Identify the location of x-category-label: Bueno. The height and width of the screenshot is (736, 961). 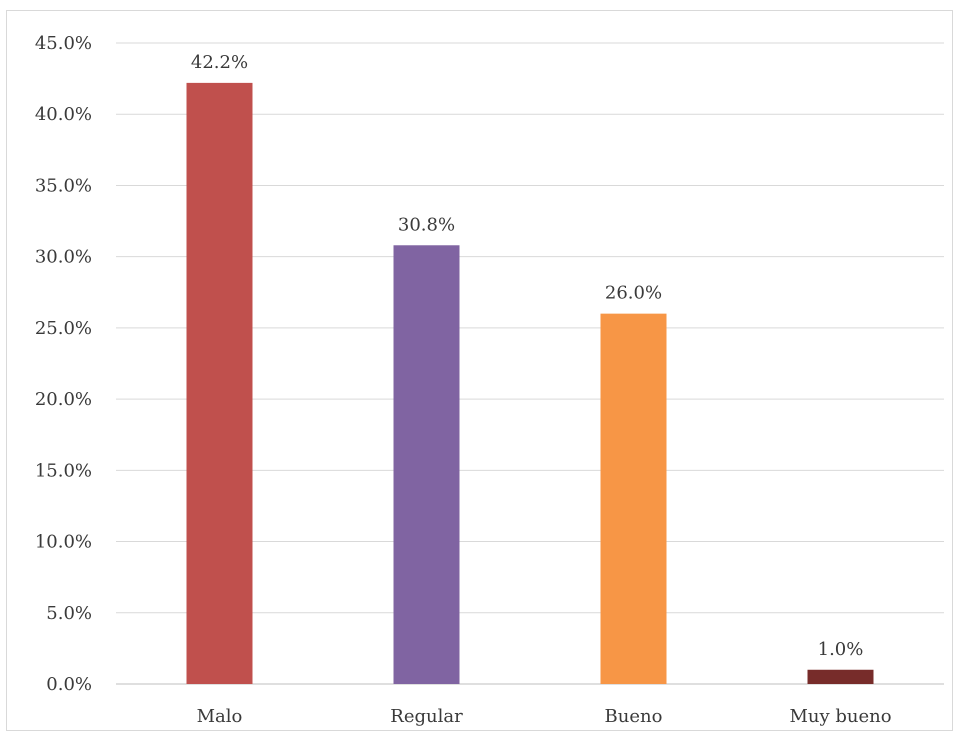
(634, 716).